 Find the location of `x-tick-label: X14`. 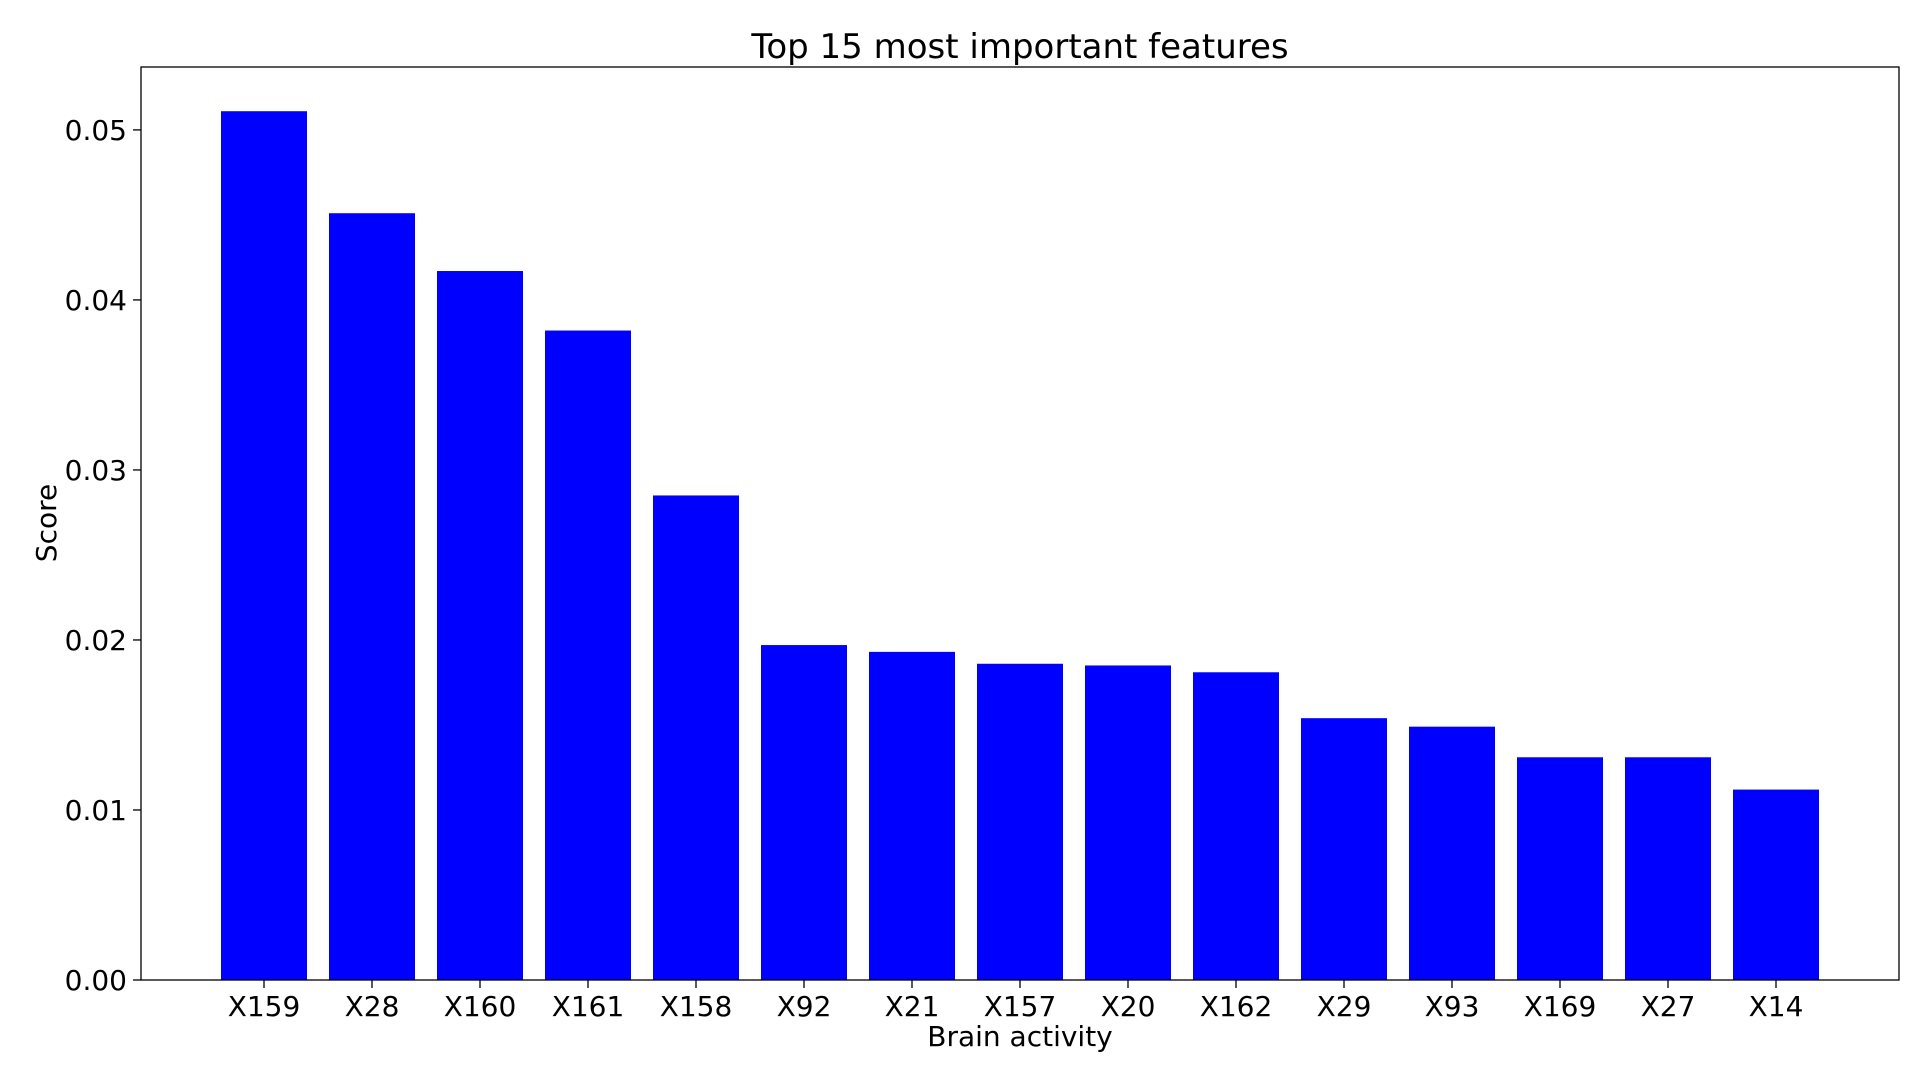

x-tick-label: X14 is located at coordinates (1776, 1006).